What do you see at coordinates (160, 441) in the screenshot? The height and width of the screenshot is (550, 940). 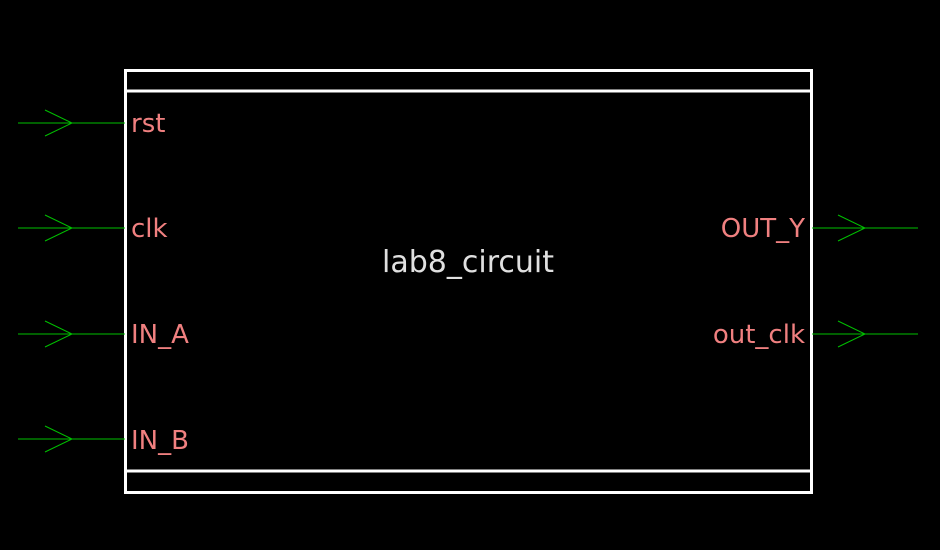 I see `input-port-label: IN_B` at bounding box center [160, 441].